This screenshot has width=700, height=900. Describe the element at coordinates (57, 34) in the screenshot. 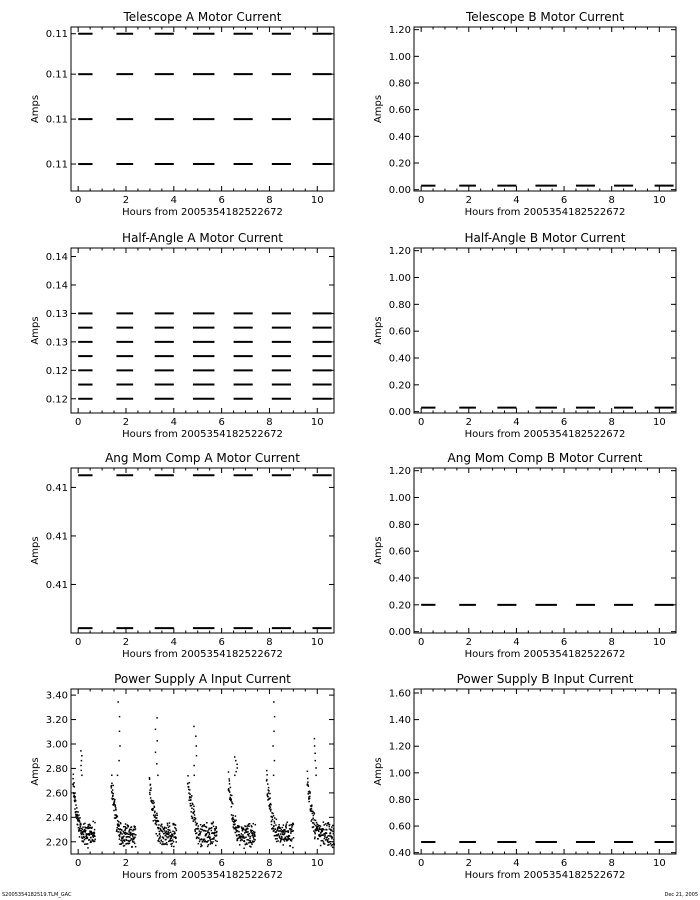

I see `y-tick-label: 0.11` at that location.